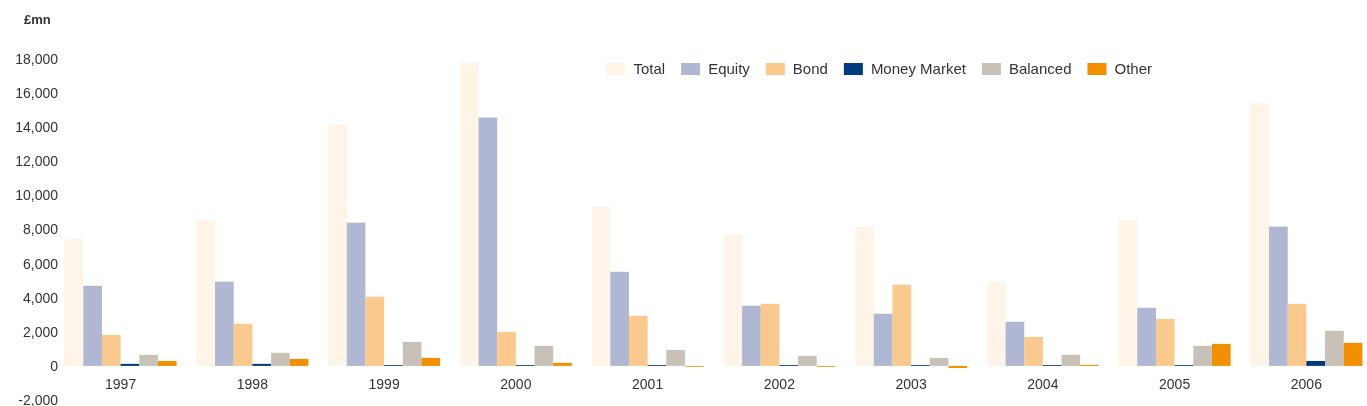 The image size is (1367, 406). I want to click on legend-label: Other, so click(1133, 68).